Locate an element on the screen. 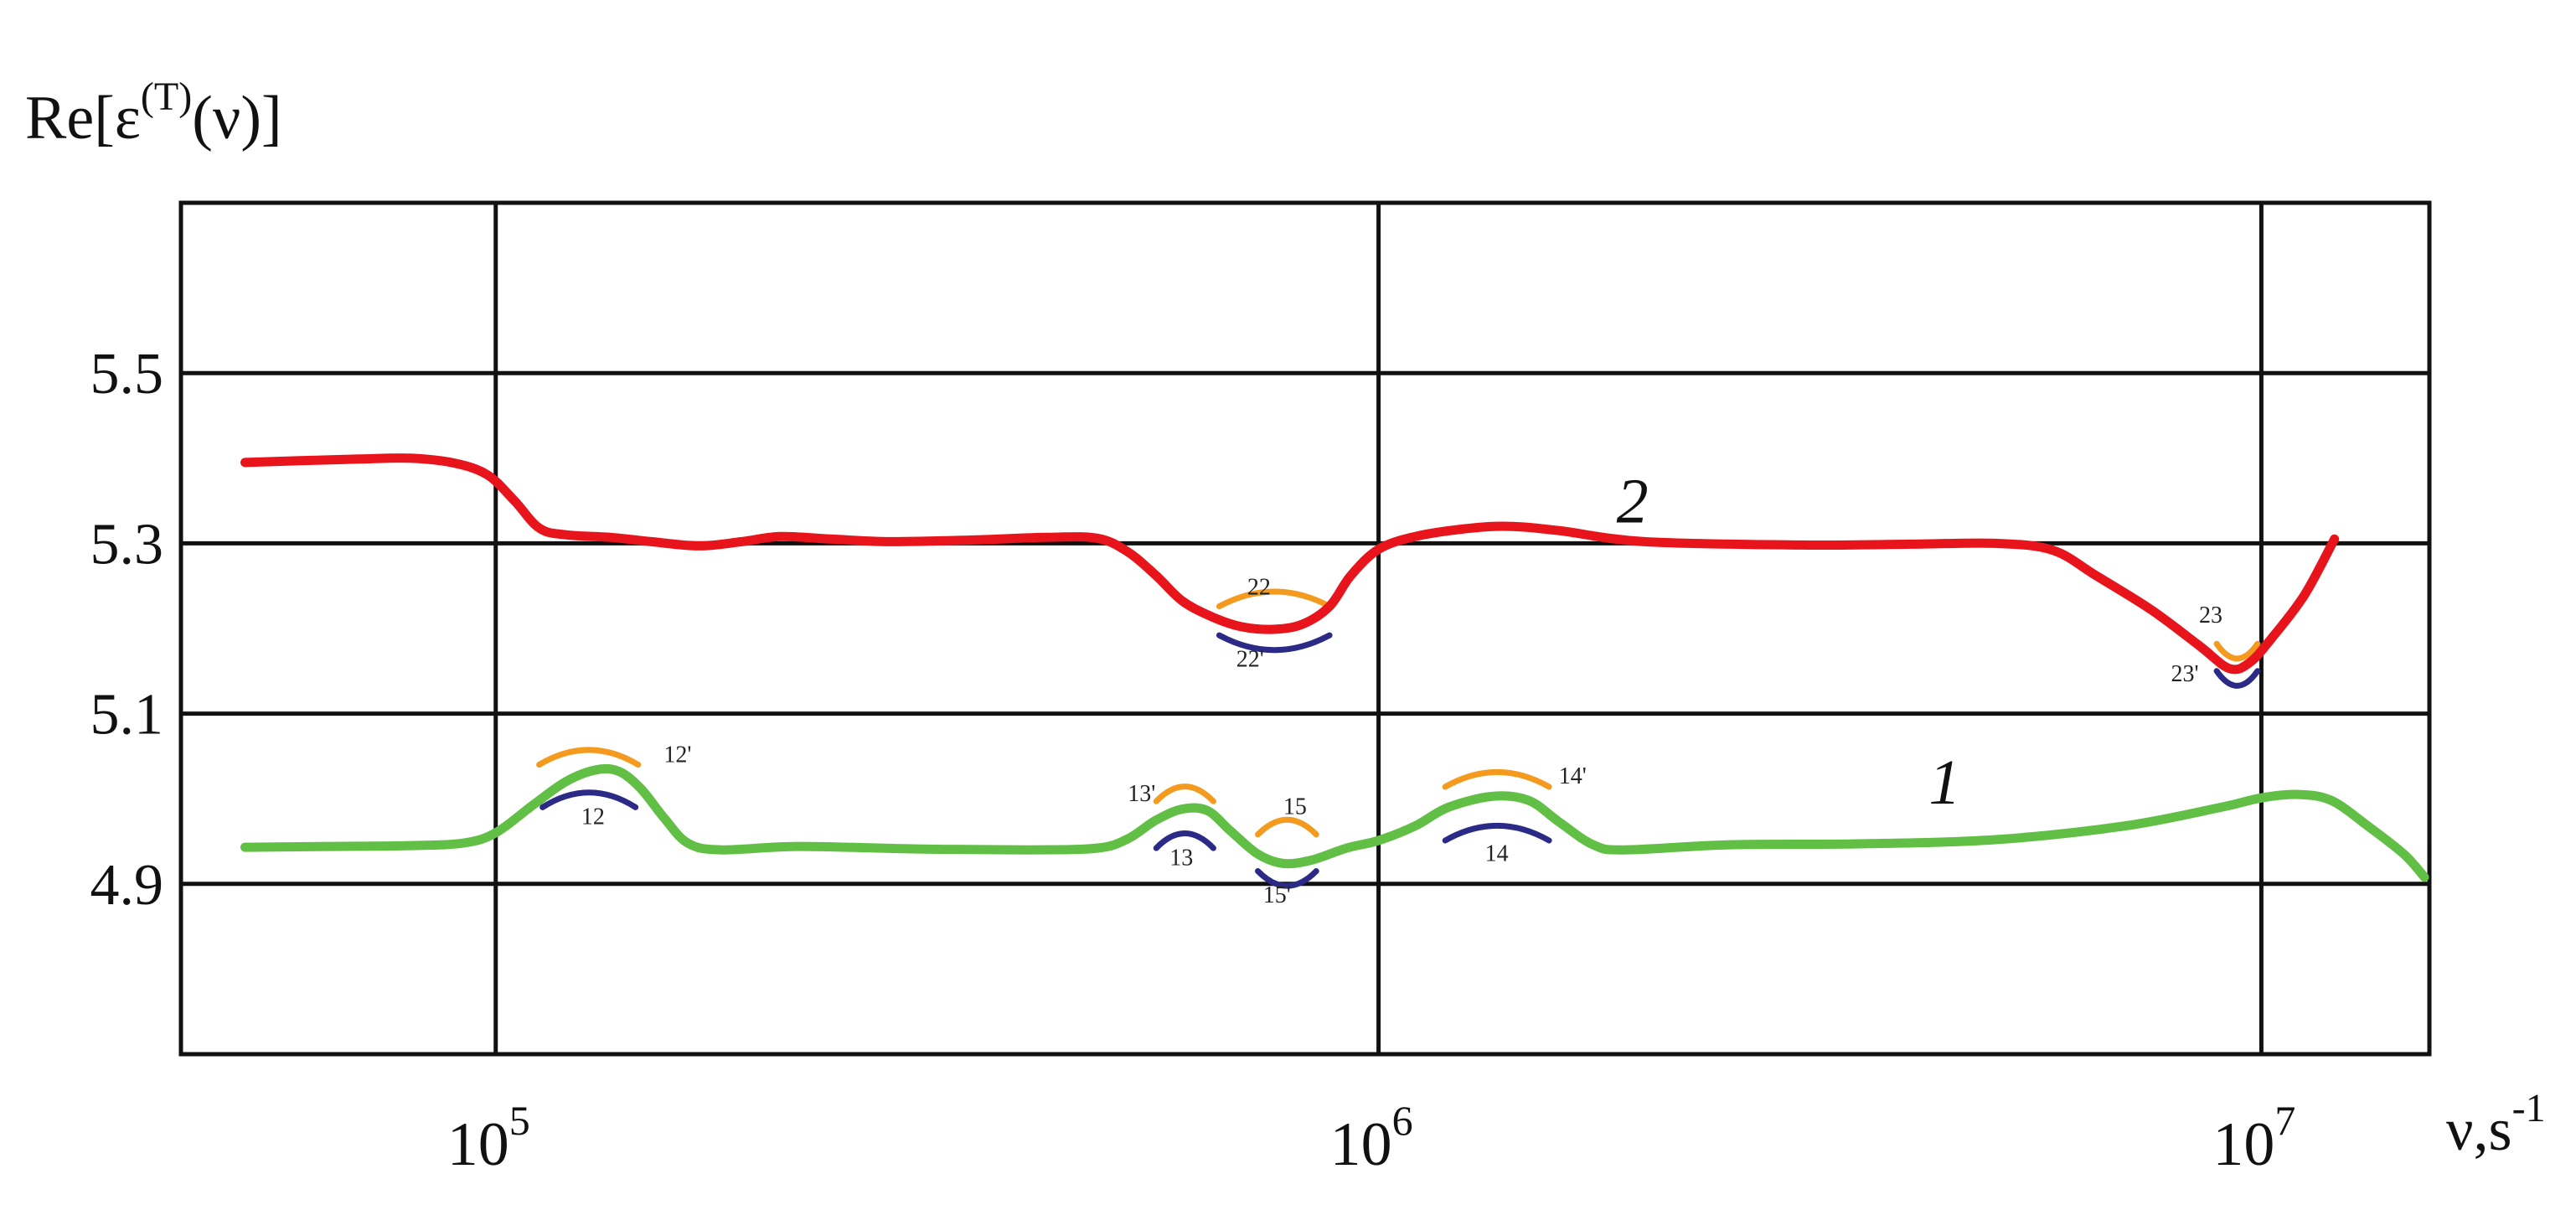  annotation-label: 14 is located at coordinates (1497, 853).